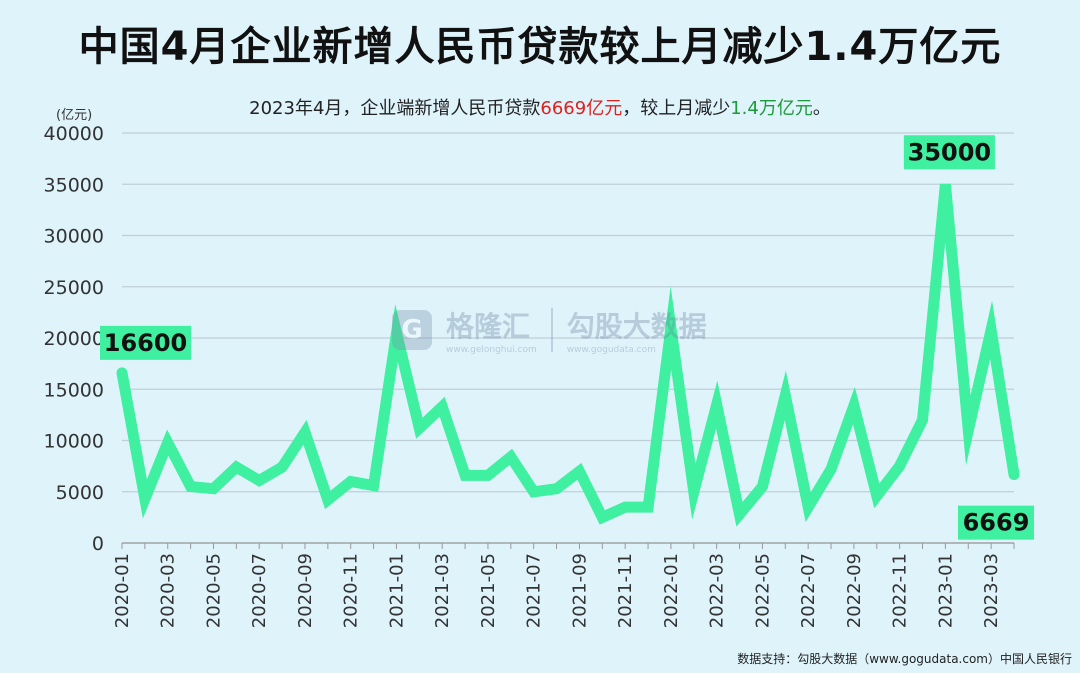  Describe the element at coordinates (74, 288) in the screenshot. I see `y-tick-label: 25000` at that location.